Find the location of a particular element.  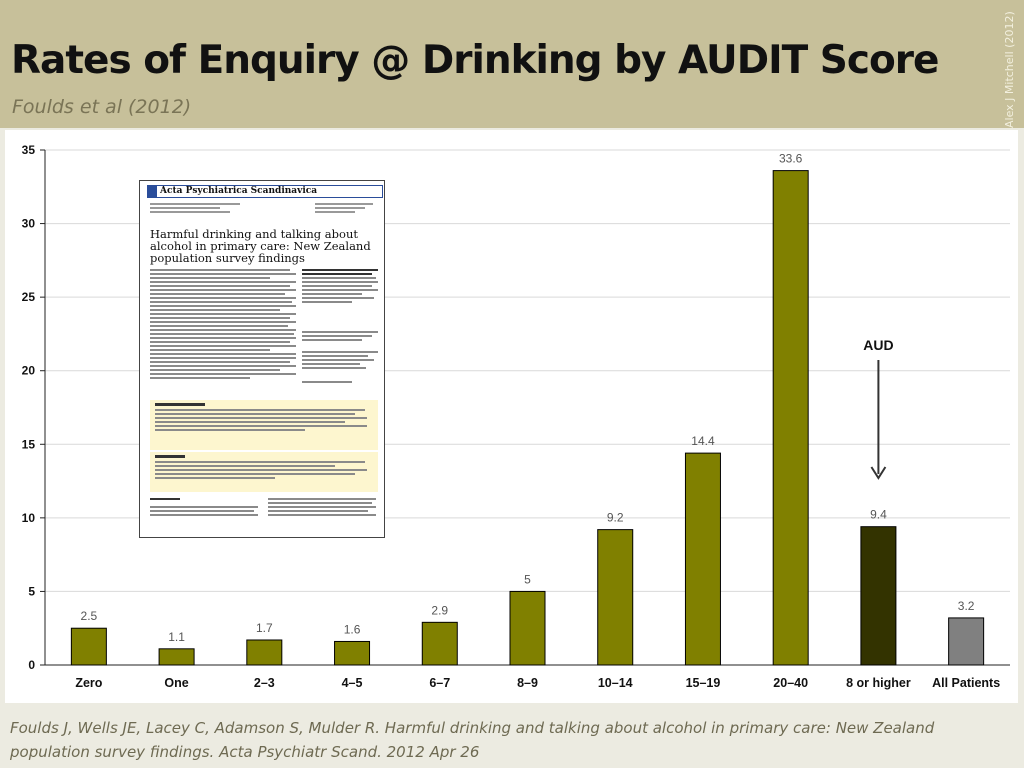

data-label: 33.6 is located at coordinates (791, 159).